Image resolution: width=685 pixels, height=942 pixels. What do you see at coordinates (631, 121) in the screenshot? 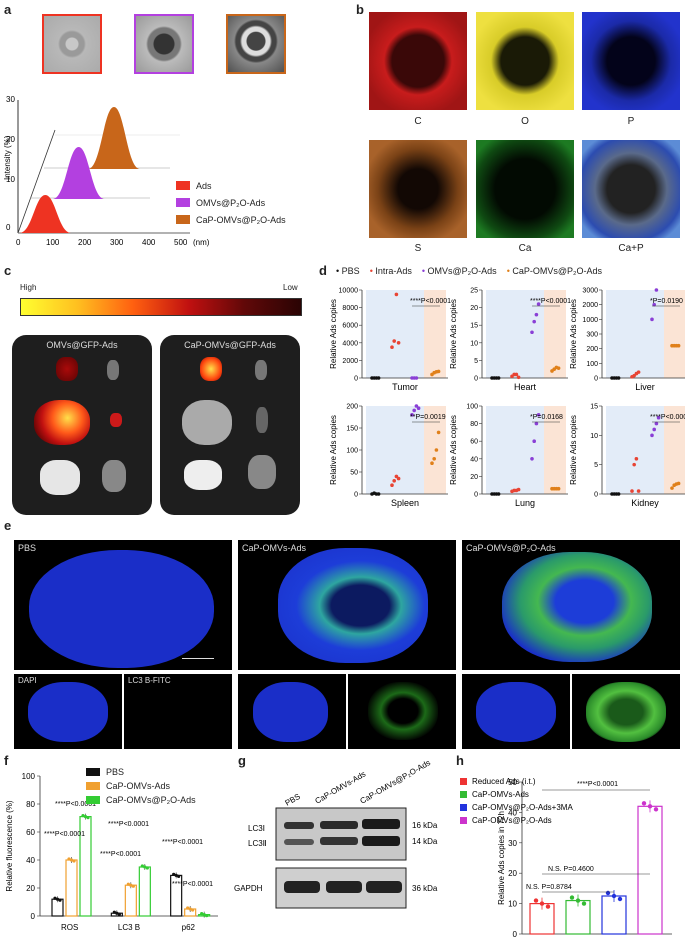
I see `map-label: P` at bounding box center [631, 121].